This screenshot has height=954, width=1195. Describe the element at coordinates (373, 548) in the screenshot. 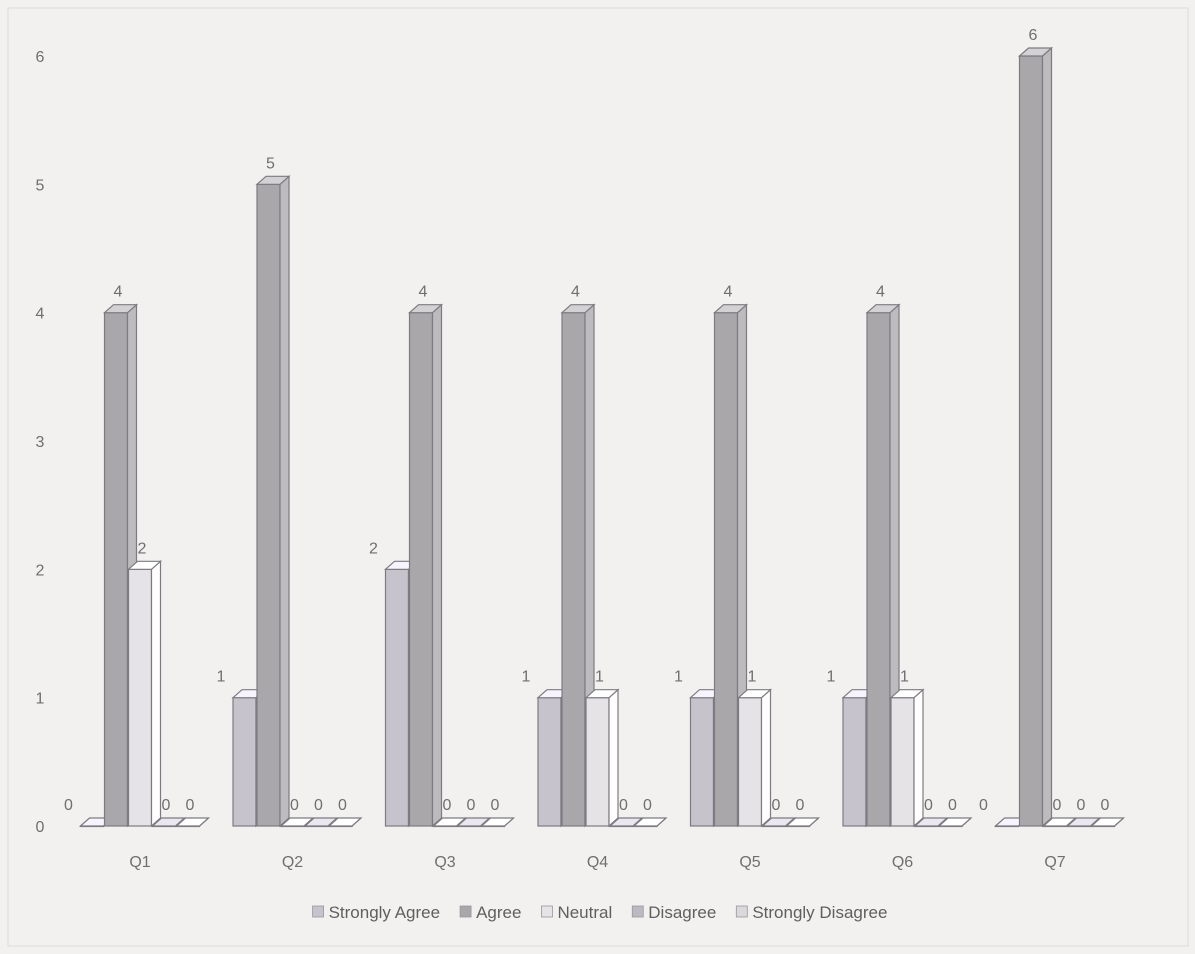

I see `data-label: 2` at that location.